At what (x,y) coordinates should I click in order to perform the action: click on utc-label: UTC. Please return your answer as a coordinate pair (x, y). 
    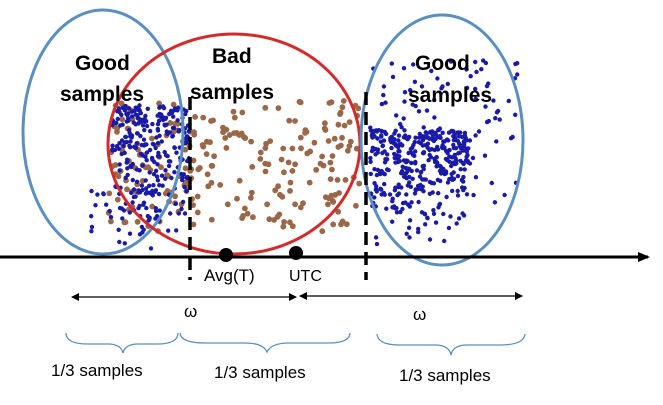
    Looking at the image, I should click on (305, 276).